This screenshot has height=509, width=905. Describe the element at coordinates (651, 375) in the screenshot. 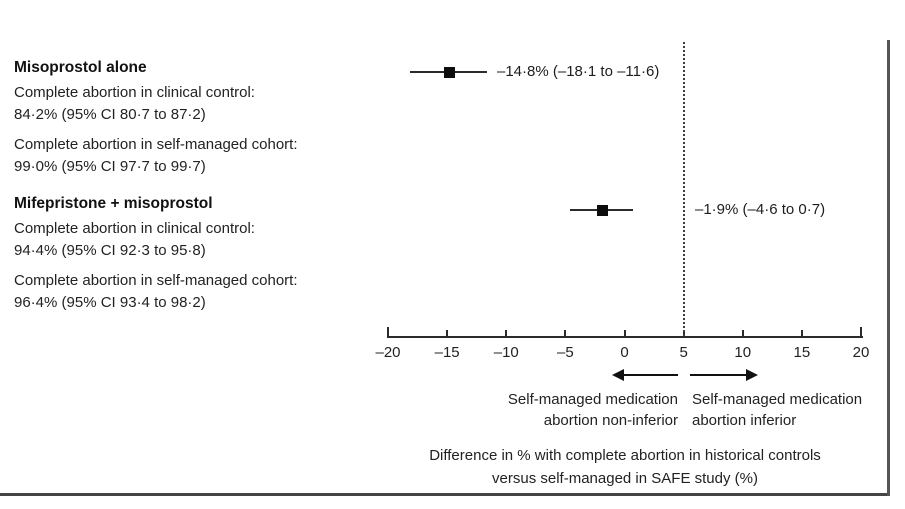

I see `non-inferior-arrow` at that location.